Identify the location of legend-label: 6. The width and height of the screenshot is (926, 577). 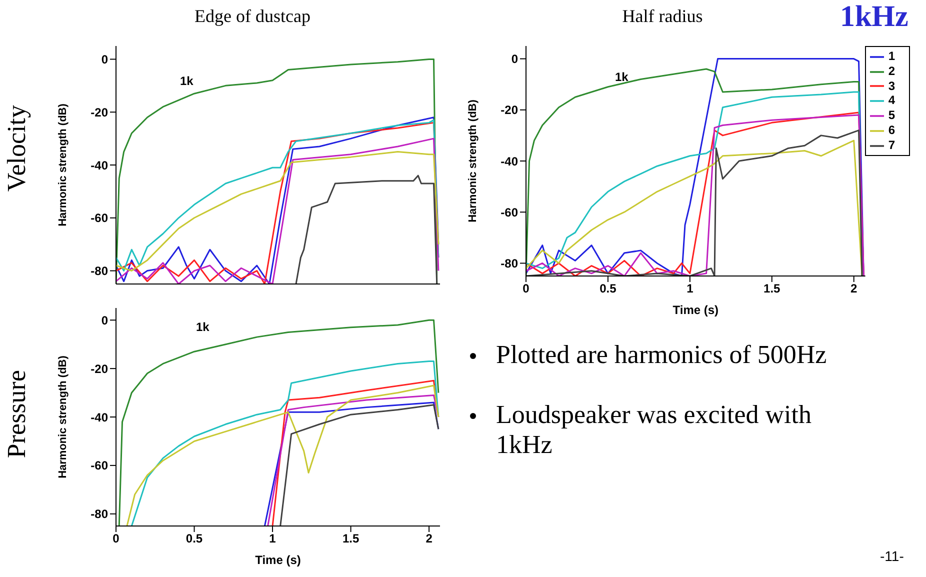
(891, 130).